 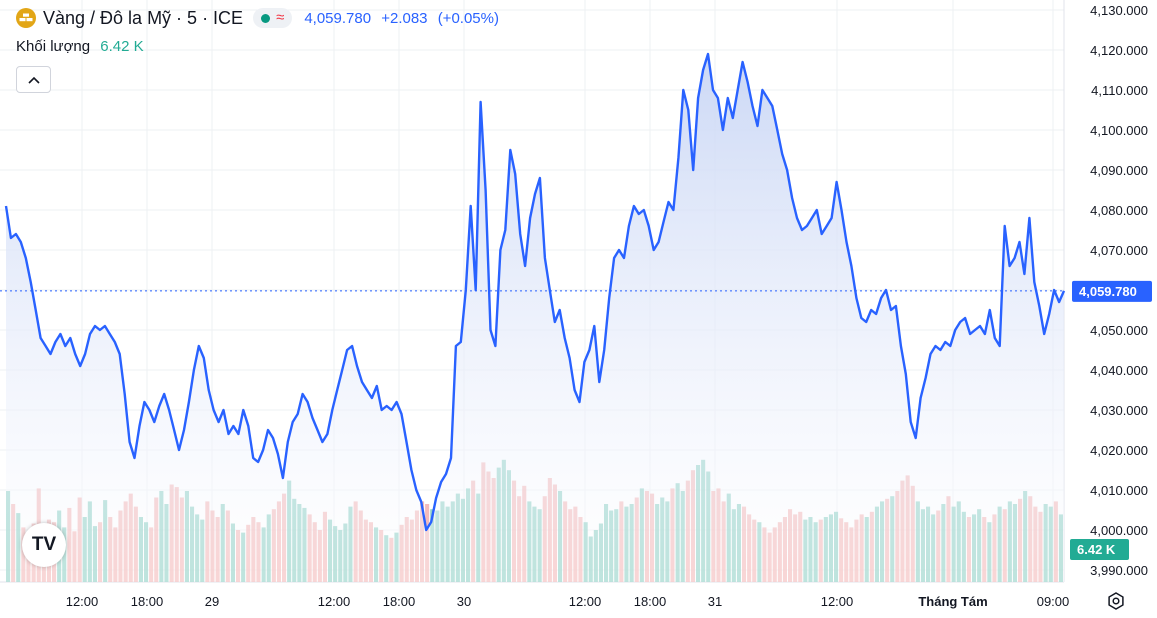 I want to click on x-tick-label: 30, so click(x=464, y=601).